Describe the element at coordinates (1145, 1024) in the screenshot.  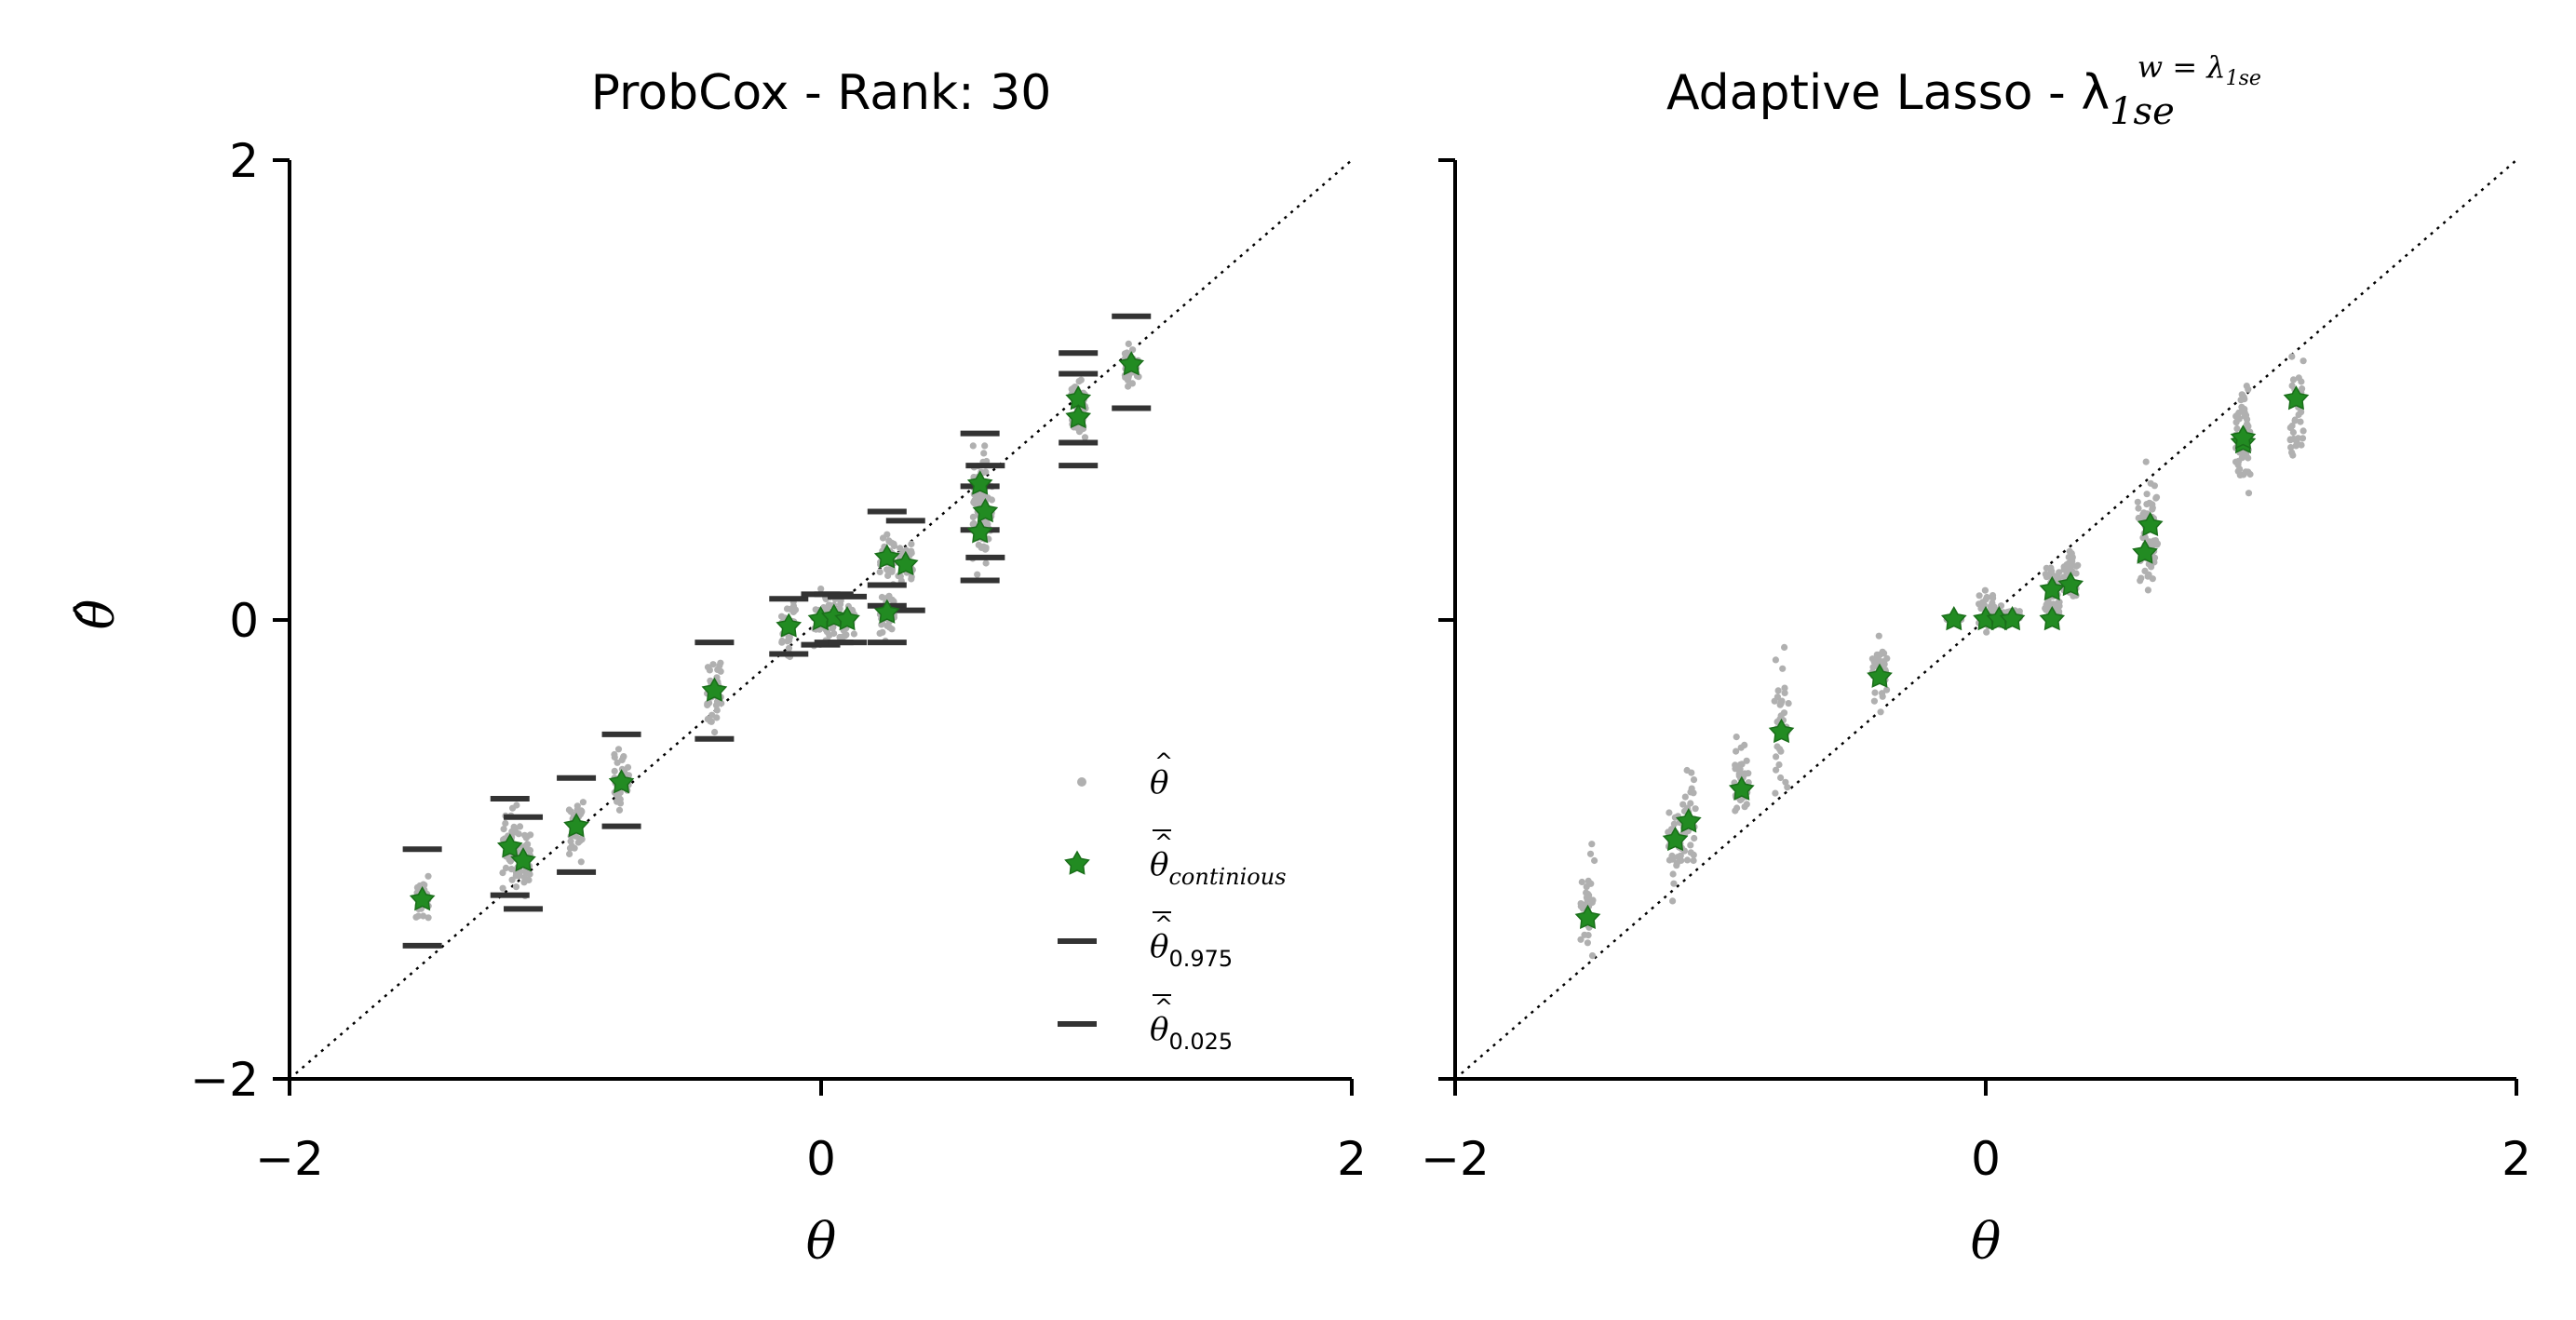
I see `legend-entry: θ0.025 ^` at that location.